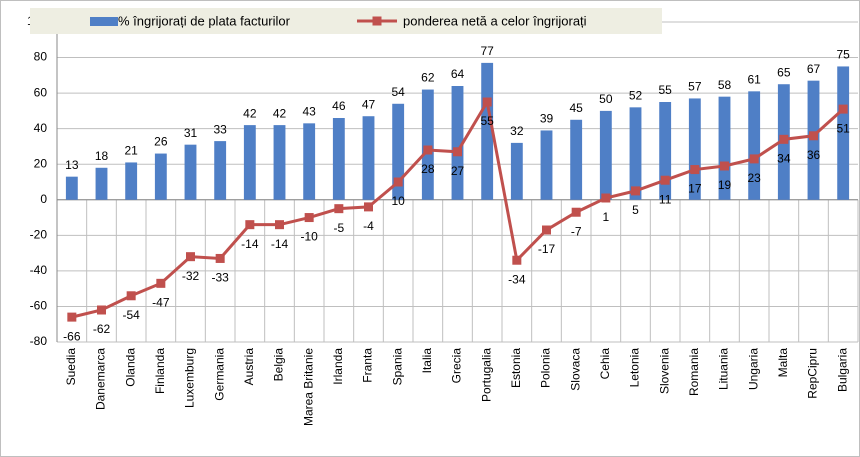 This screenshot has width=860, height=457. Describe the element at coordinates (39, 306) in the screenshot. I see `y-tick-label: -60` at that location.